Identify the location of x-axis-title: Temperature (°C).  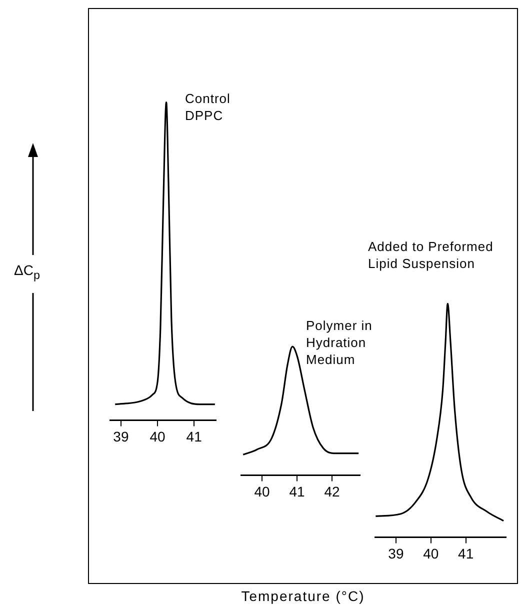
(303, 596).